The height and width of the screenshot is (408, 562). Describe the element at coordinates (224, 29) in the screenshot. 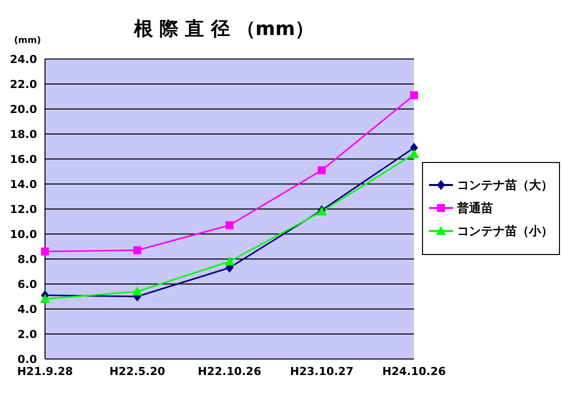

I see `chart-title: 根 際 直 径 （mm）` at that location.